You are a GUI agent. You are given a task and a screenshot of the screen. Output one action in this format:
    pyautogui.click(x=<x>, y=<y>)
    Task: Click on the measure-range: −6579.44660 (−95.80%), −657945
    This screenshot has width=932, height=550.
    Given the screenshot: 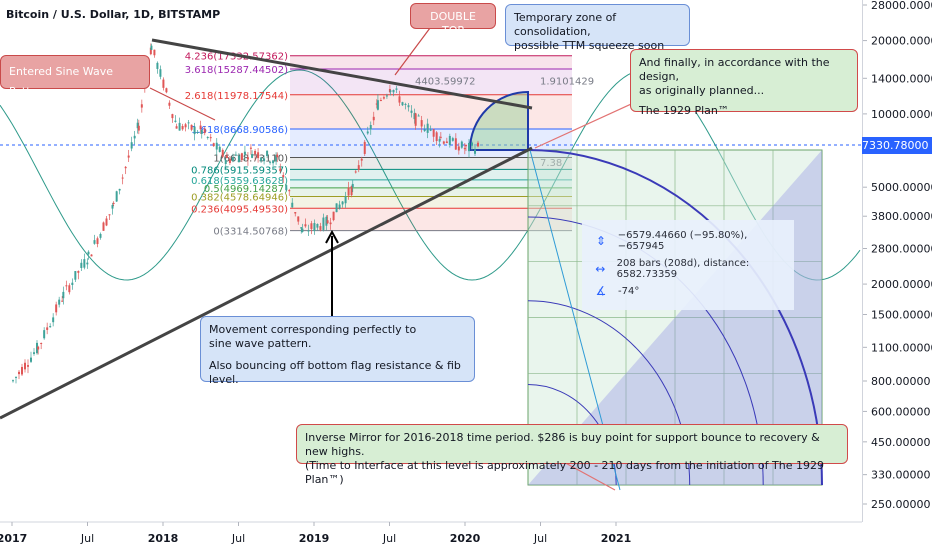 What is the action you would take?
    pyautogui.click(x=682, y=241)
    